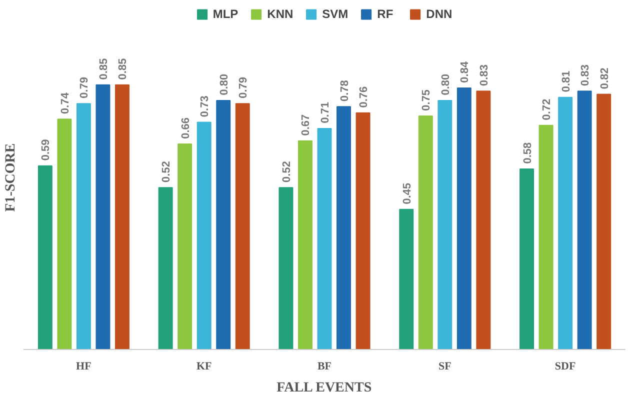  What do you see at coordinates (465, 71) in the screenshot?
I see `data-label: 0.84` at bounding box center [465, 71].